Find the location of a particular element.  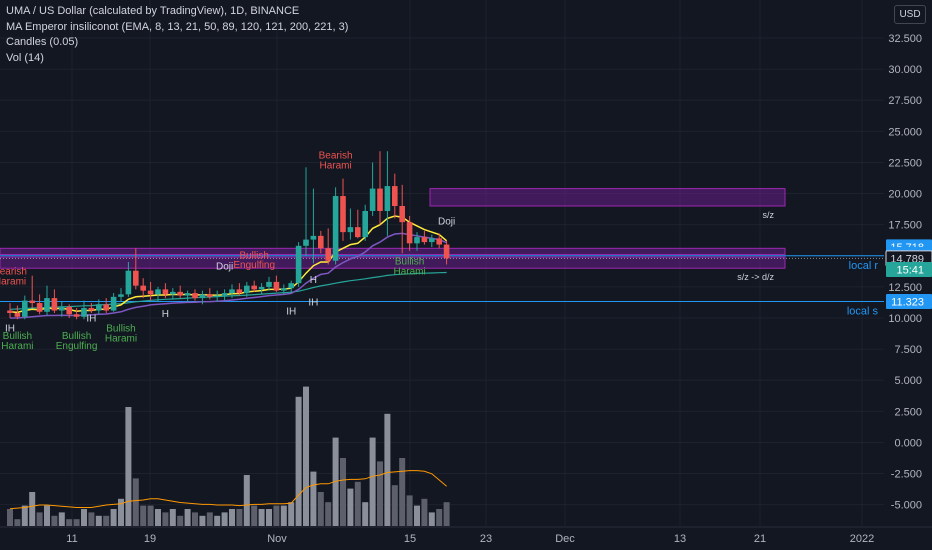

pattern-annotation: H is located at coordinates (165, 314).